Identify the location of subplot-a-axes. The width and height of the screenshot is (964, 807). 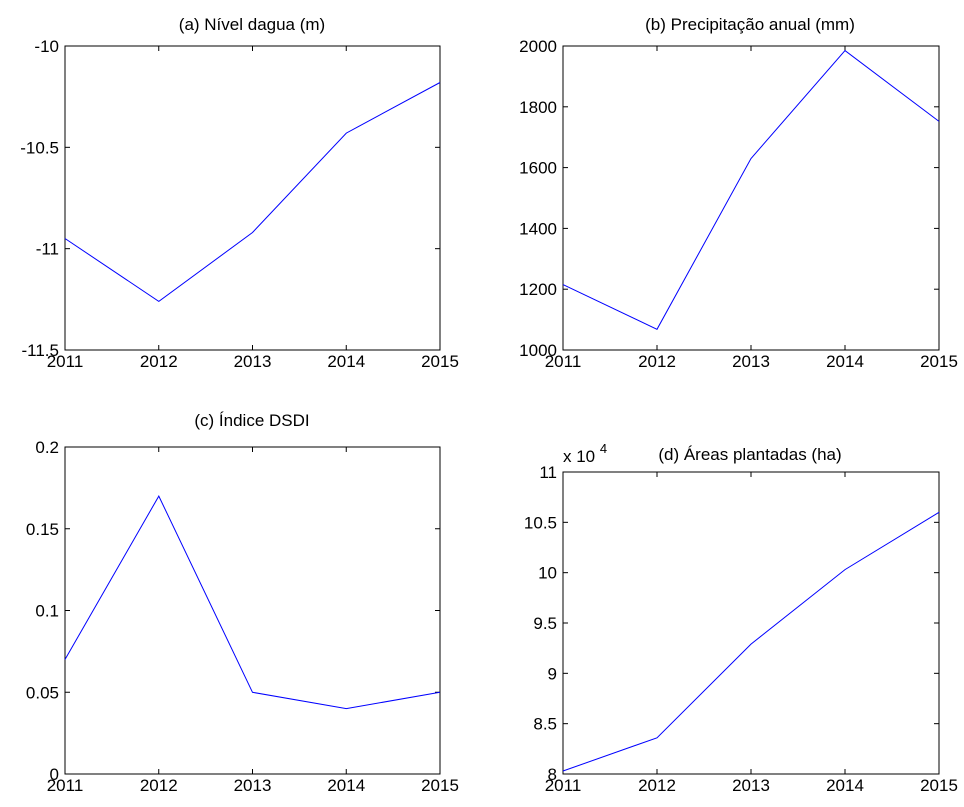
(252, 198).